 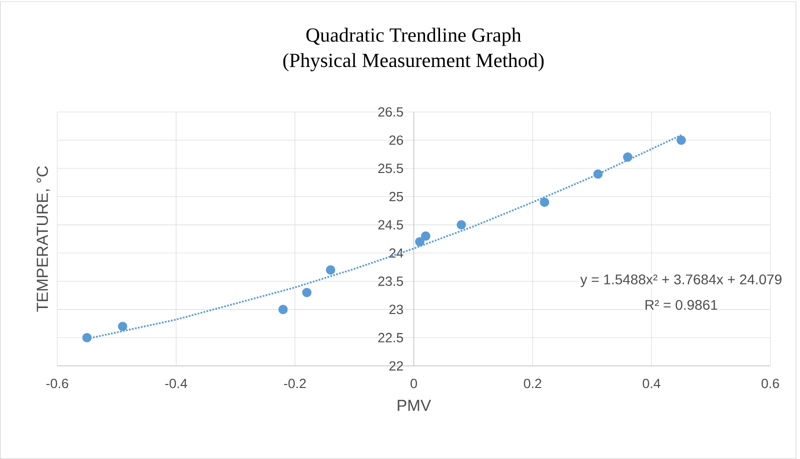 I want to click on chart-subtitle: (Physical Measurement Method), so click(x=413, y=62).